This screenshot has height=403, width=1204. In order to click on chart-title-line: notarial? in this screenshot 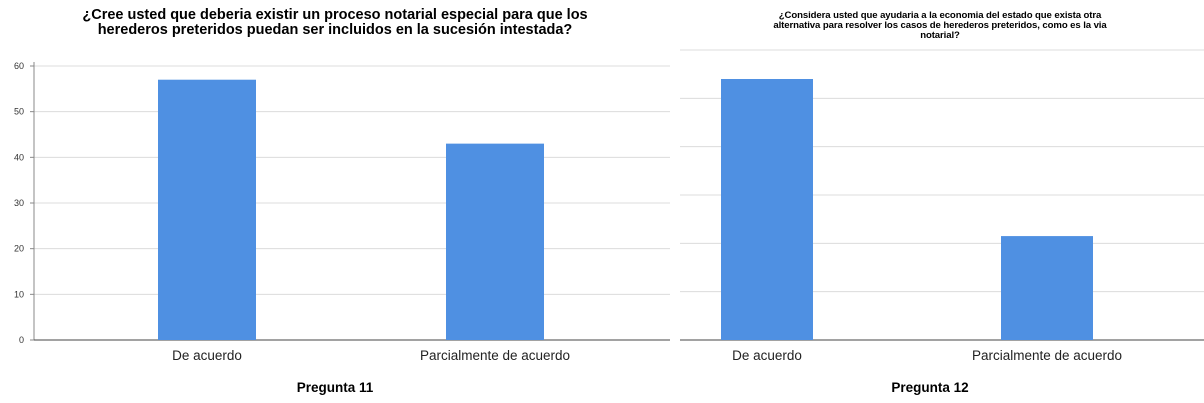, I will do `click(940, 35)`.